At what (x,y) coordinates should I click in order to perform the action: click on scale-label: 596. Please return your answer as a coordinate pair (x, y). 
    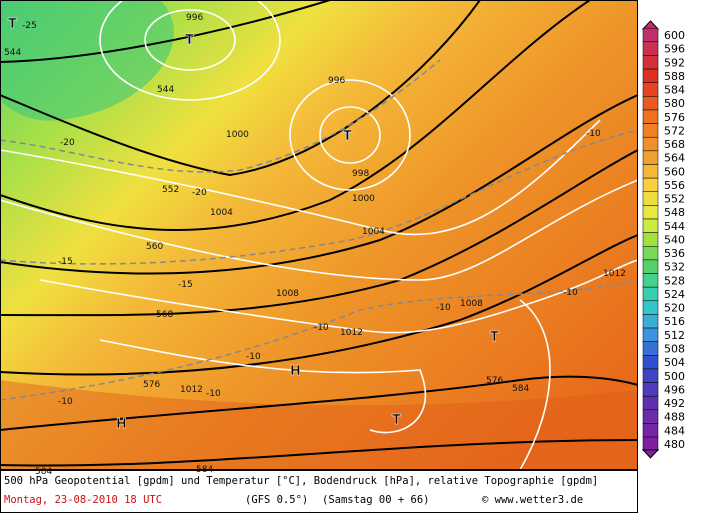
    Looking at the image, I should click on (674, 49).